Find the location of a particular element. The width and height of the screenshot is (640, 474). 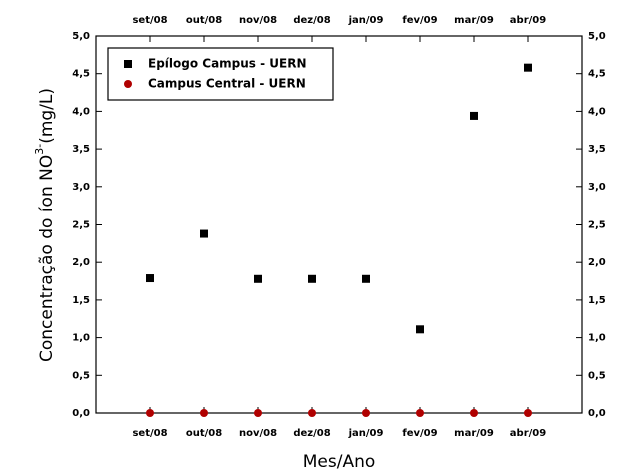

x-tick-label: fev/09 is located at coordinates (419, 433).